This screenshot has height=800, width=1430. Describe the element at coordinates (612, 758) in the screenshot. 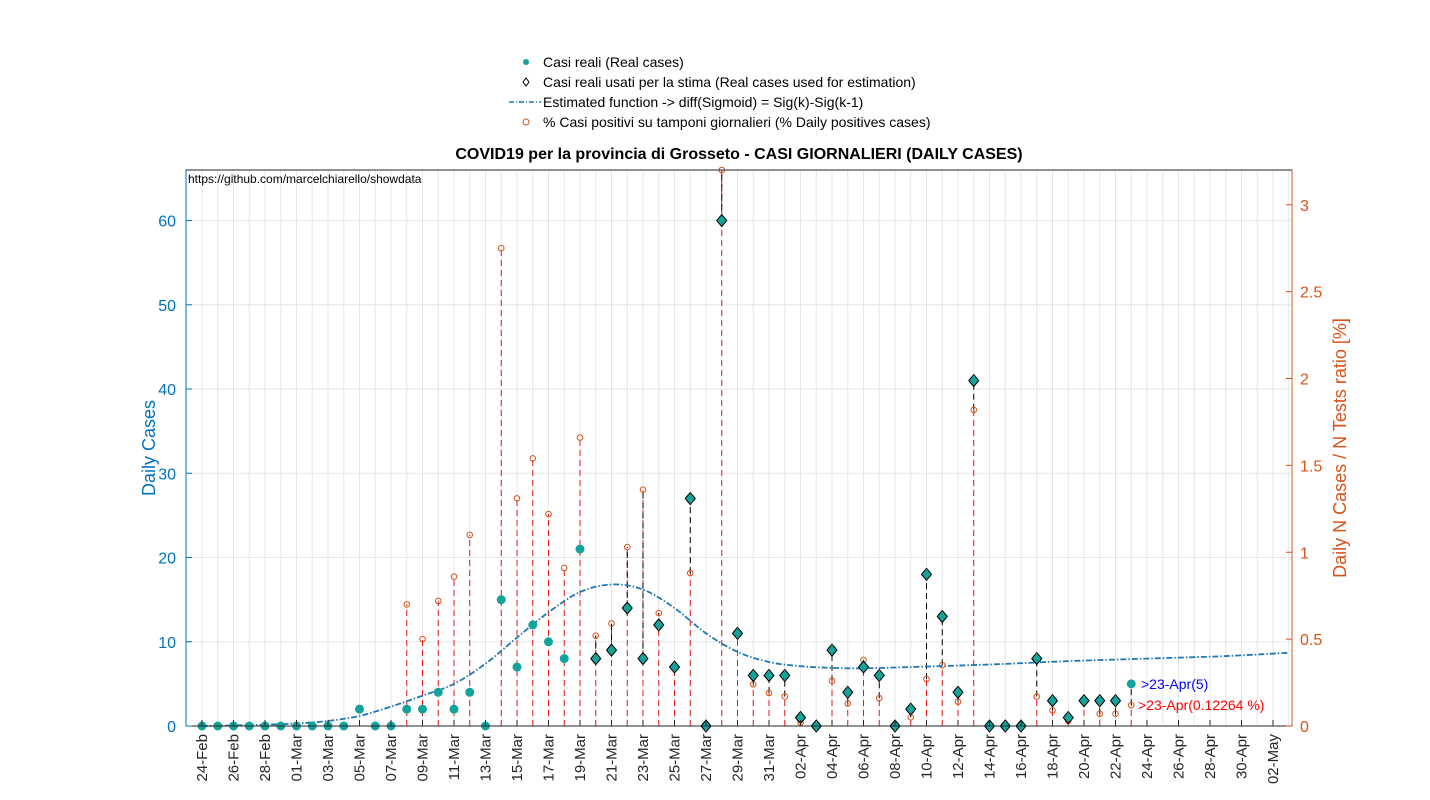

I see `x-tick-label: 21-Mar` at that location.